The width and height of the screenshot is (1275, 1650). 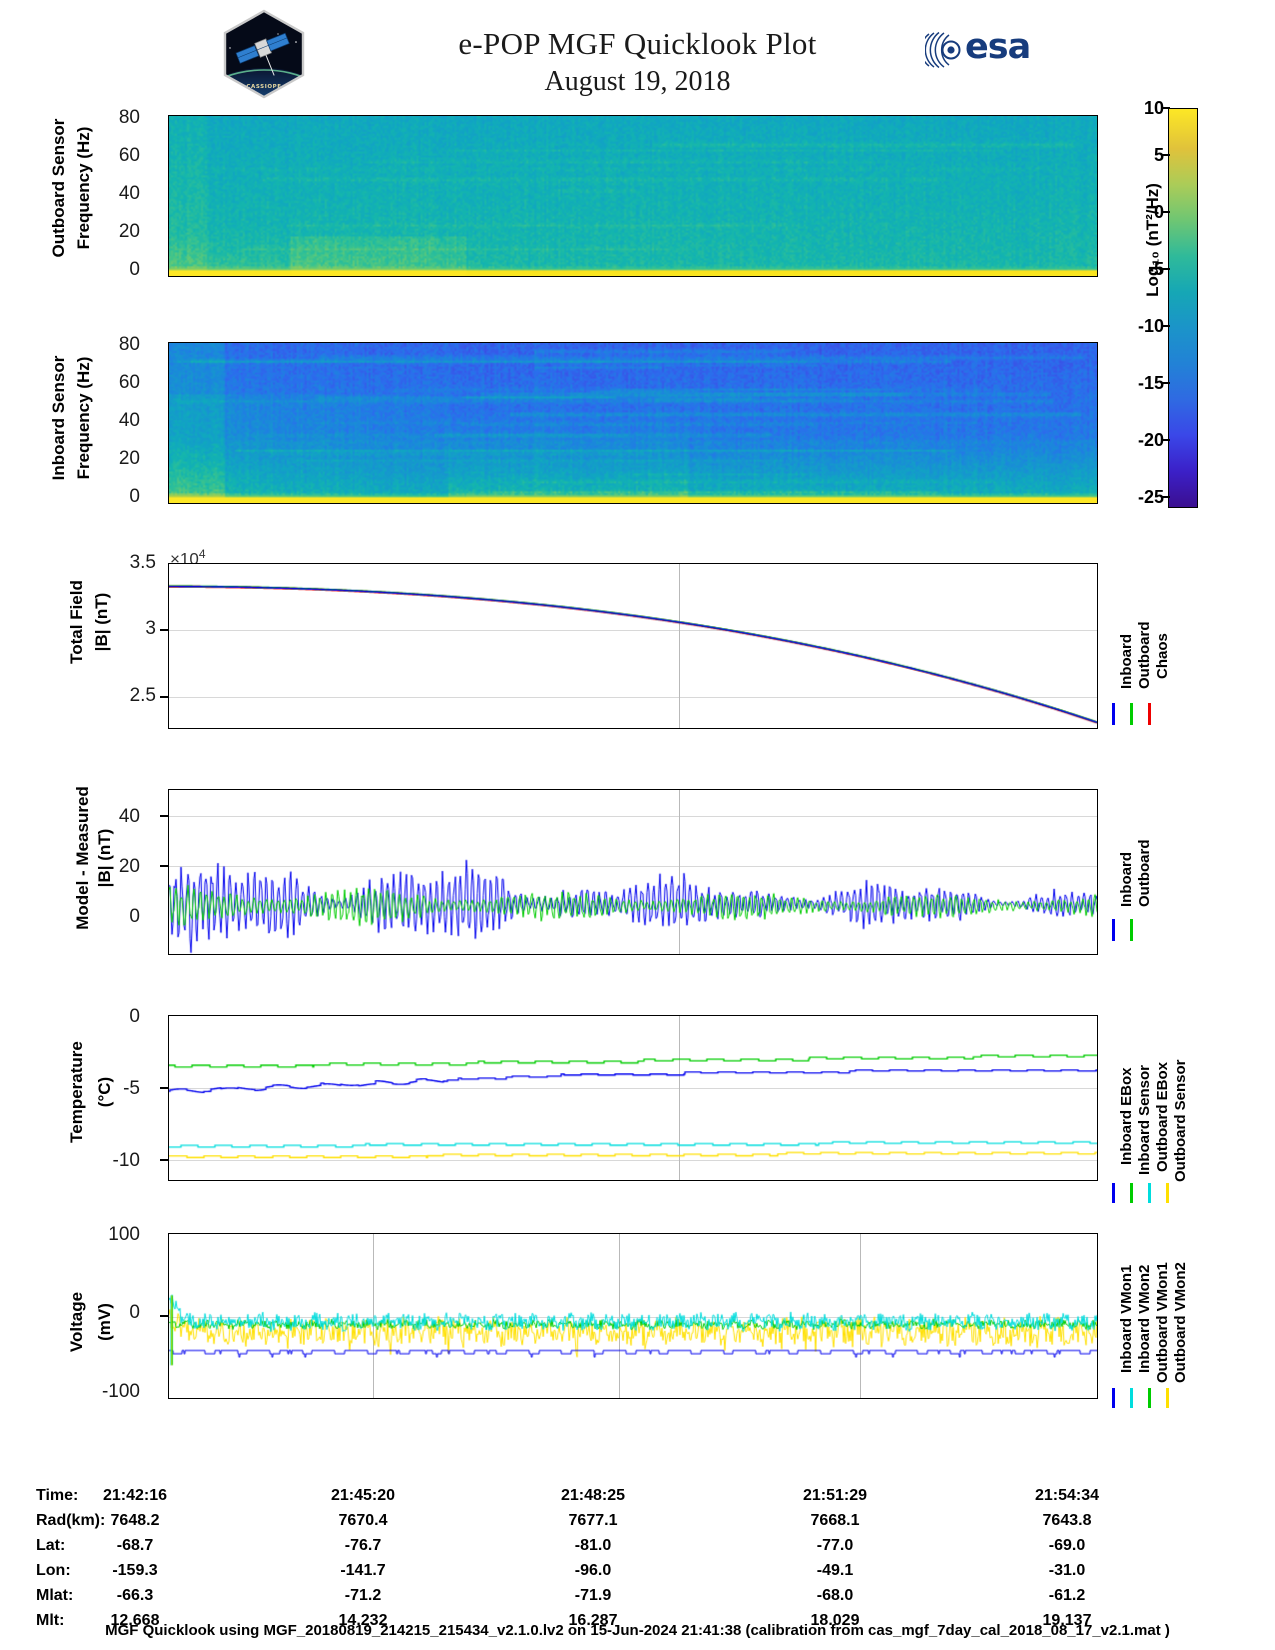 I want to click on cell-value: 7670.4, so click(x=363, y=1520).